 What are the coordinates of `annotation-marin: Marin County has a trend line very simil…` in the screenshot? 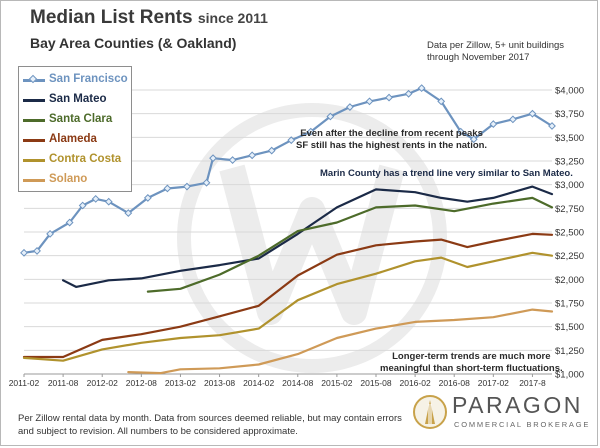 It's located at (446, 174).